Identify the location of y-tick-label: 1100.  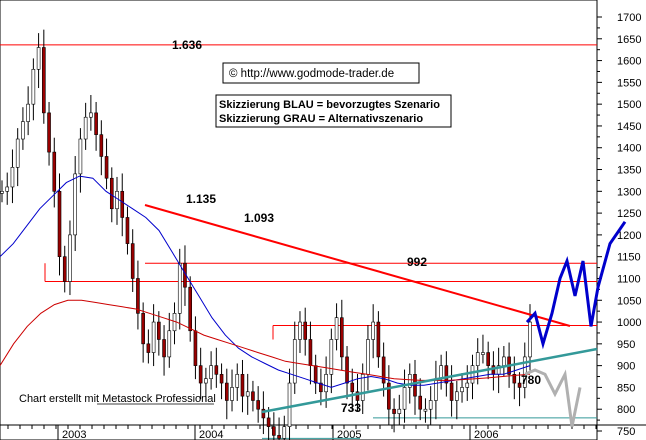
(629, 279).